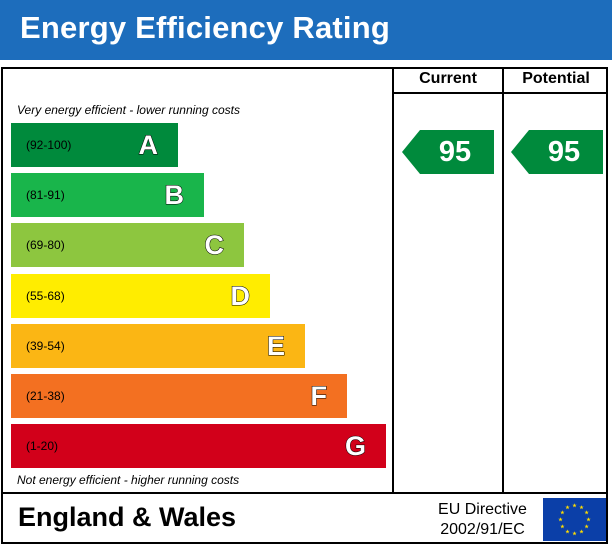  Describe the element at coordinates (198, 446) in the screenshot. I see `band-g: (1-20) G` at that location.